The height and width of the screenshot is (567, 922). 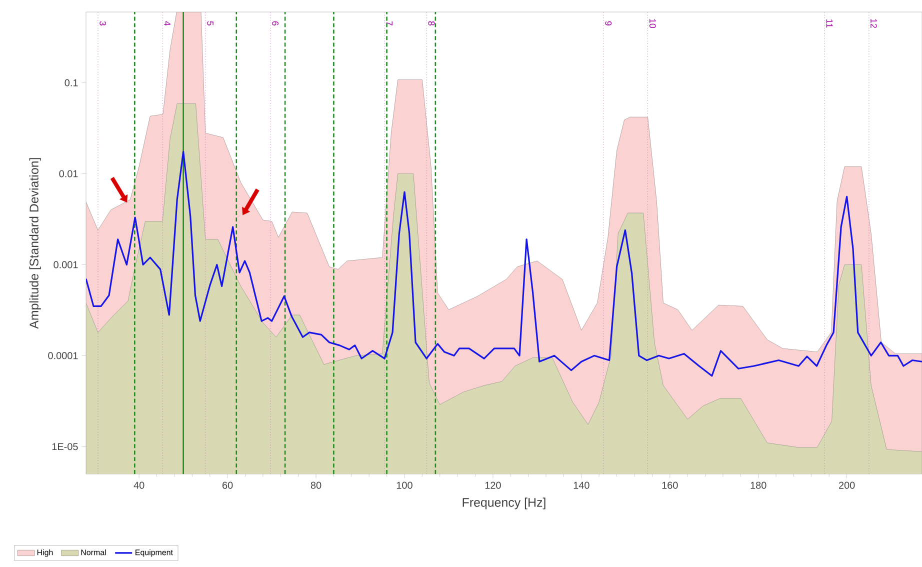 I want to click on y-tick-label: 0.0001, so click(x=63, y=356).